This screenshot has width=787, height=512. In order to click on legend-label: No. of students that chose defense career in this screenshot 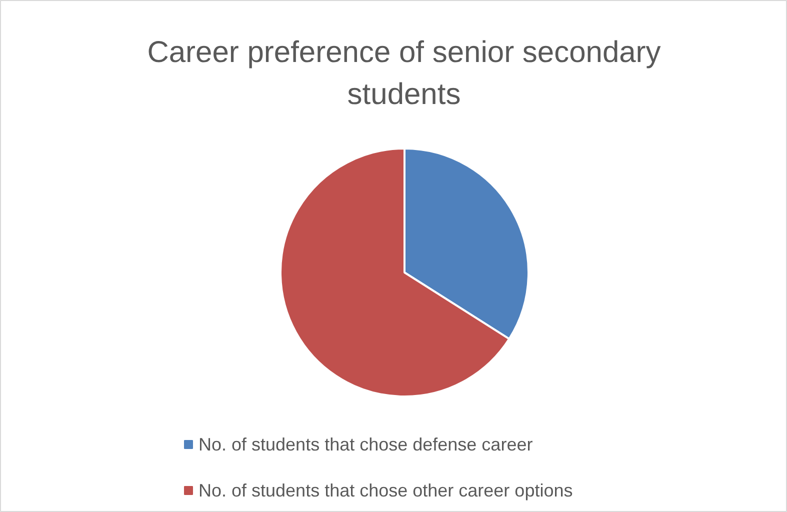, I will do `click(365, 444)`.